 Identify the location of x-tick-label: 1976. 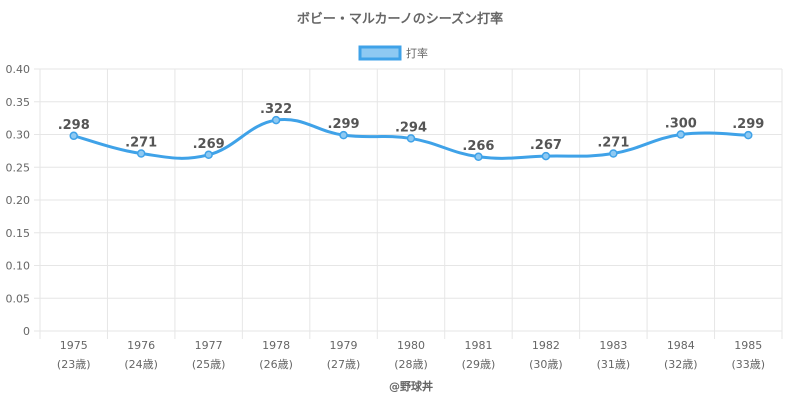
(141, 345).